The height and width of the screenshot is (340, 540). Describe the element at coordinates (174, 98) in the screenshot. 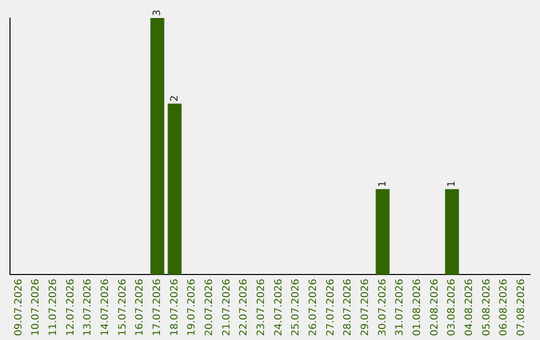

I see `data-label: 2` at that location.